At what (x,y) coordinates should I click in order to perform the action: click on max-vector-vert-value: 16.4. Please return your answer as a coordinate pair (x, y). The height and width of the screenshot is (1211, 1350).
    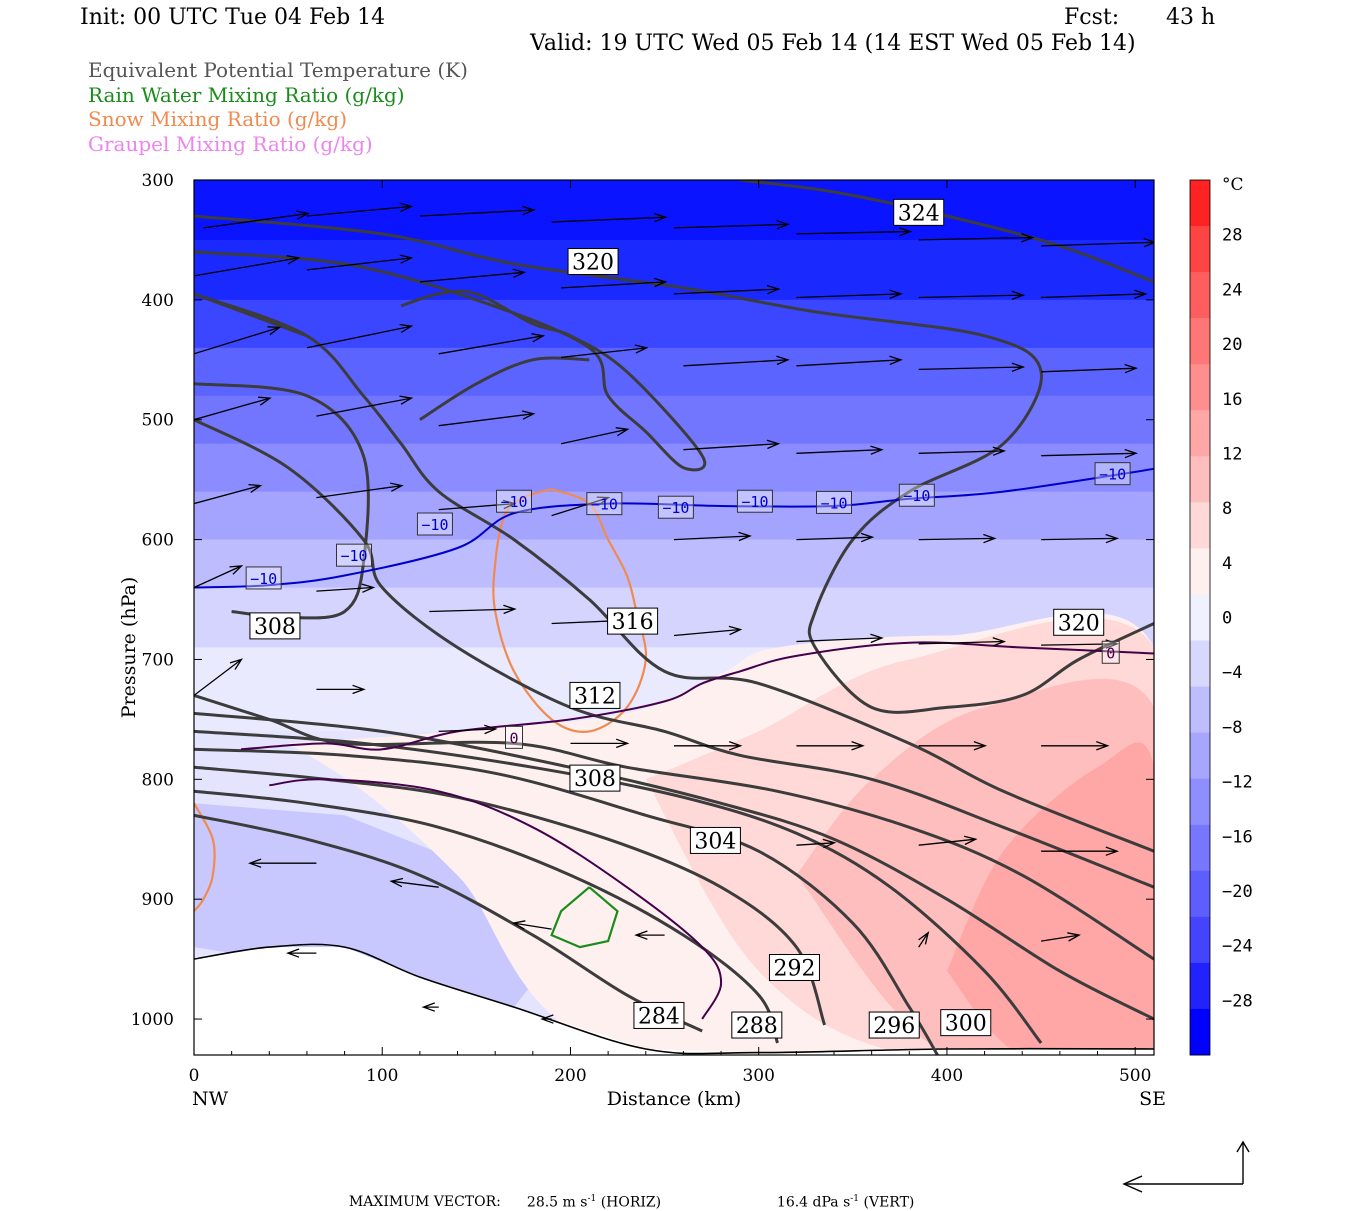
    Looking at the image, I should click on (792, 1202).